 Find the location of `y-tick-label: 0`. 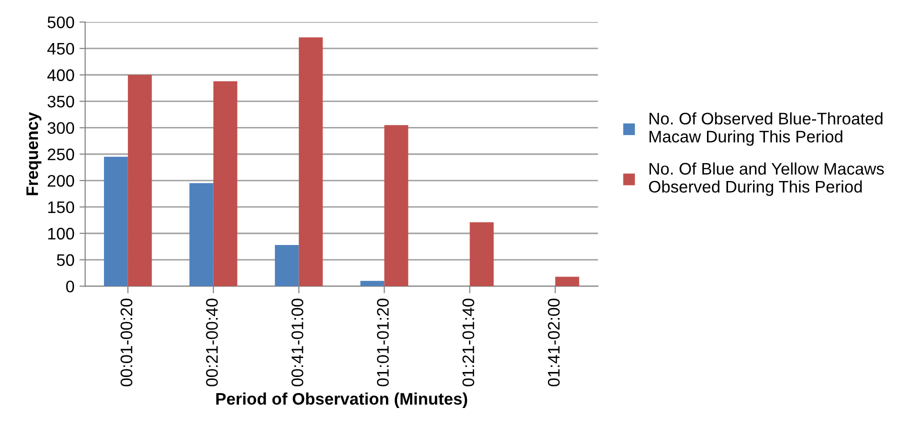

y-tick-label: 0 is located at coordinates (70, 286).